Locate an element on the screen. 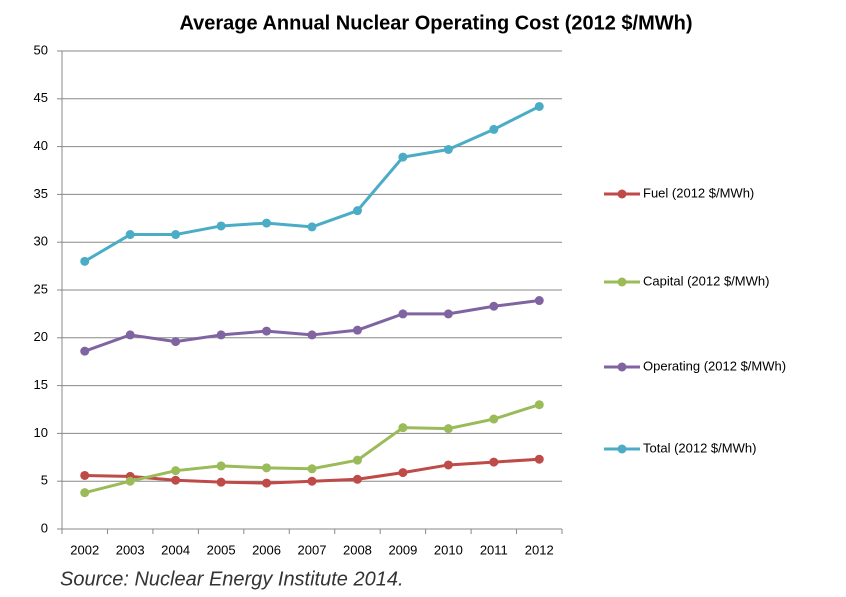 The image size is (846, 597). y-tick-label: 10 is located at coordinates (41, 432).